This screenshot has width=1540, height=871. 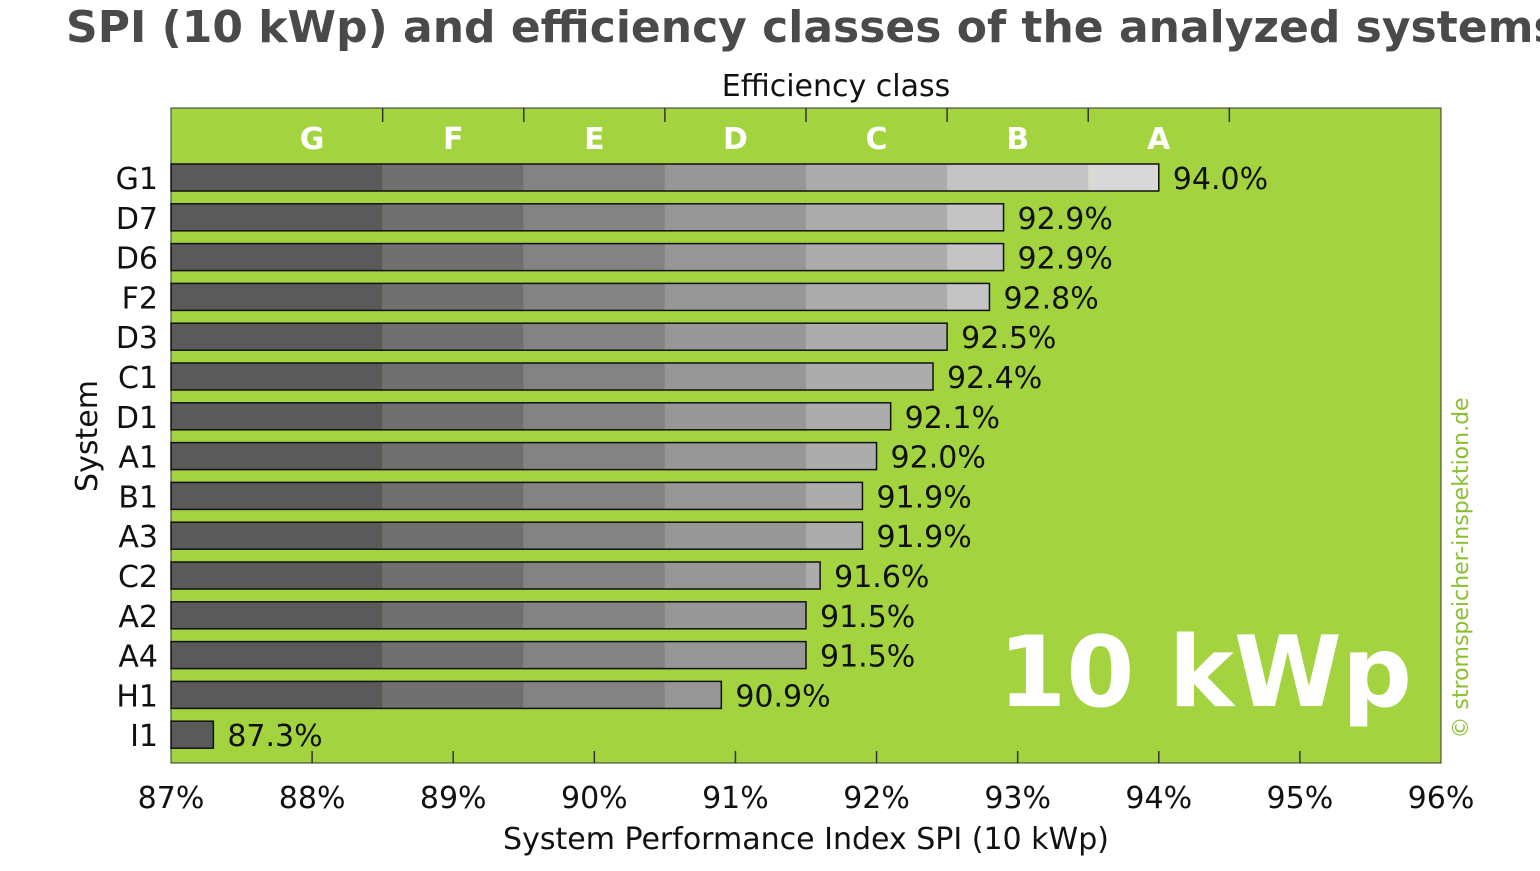 I want to click on efficiency-class-label: B, so click(x=1017, y=139).